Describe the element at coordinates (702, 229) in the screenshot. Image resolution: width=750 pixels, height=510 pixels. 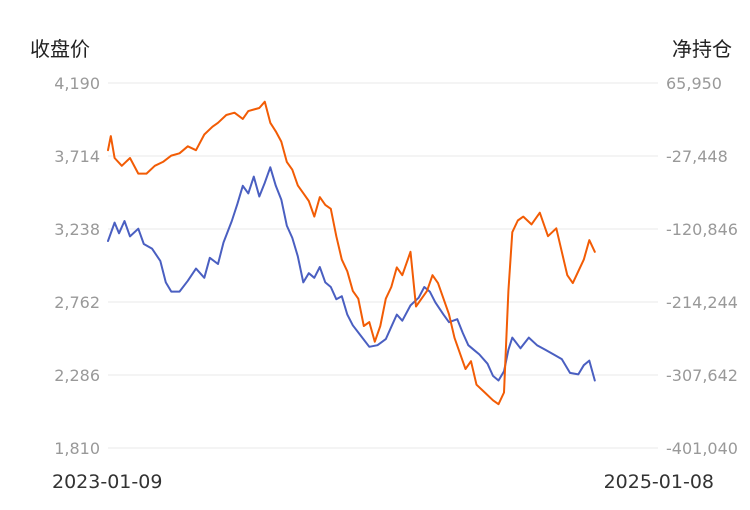
I see `right-tick-label: -120,846` at that location.